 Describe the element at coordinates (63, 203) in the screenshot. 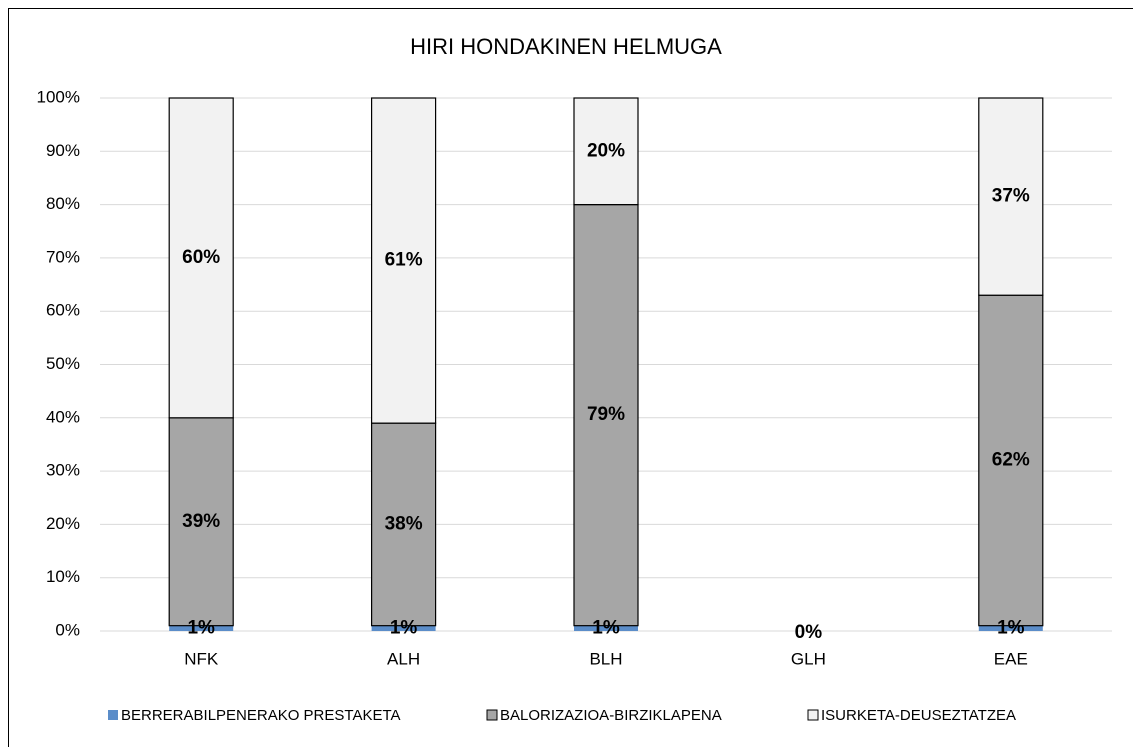

I see `y-tick-label: 80%` at that location.